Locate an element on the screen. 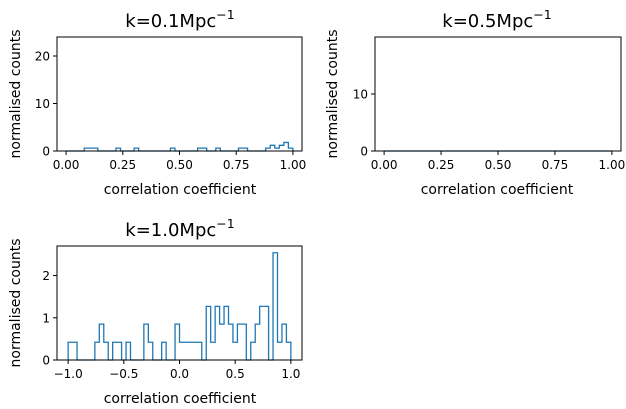 The width and height of the screenshot is (626, 409). x-tick-label: 0.5 is located at coordinates (235, 374).